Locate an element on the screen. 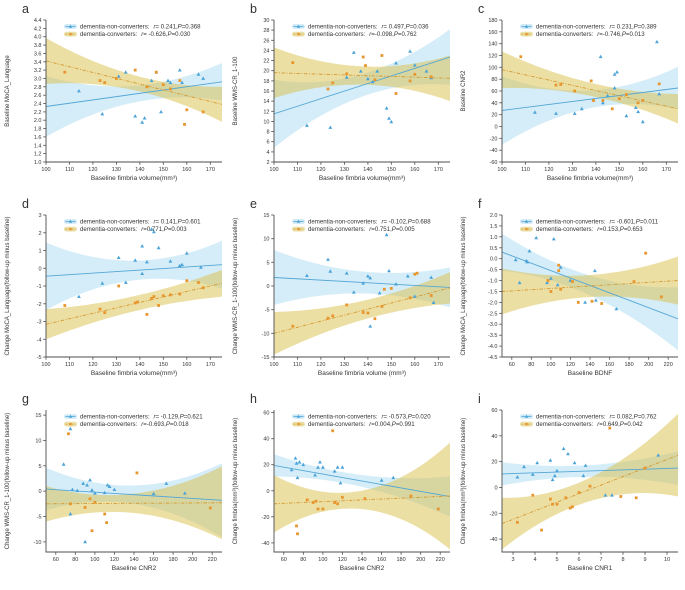 The height and width of the screenshot is (590, 685). x-tick-label: 150 is located at coordinates (163, 365).